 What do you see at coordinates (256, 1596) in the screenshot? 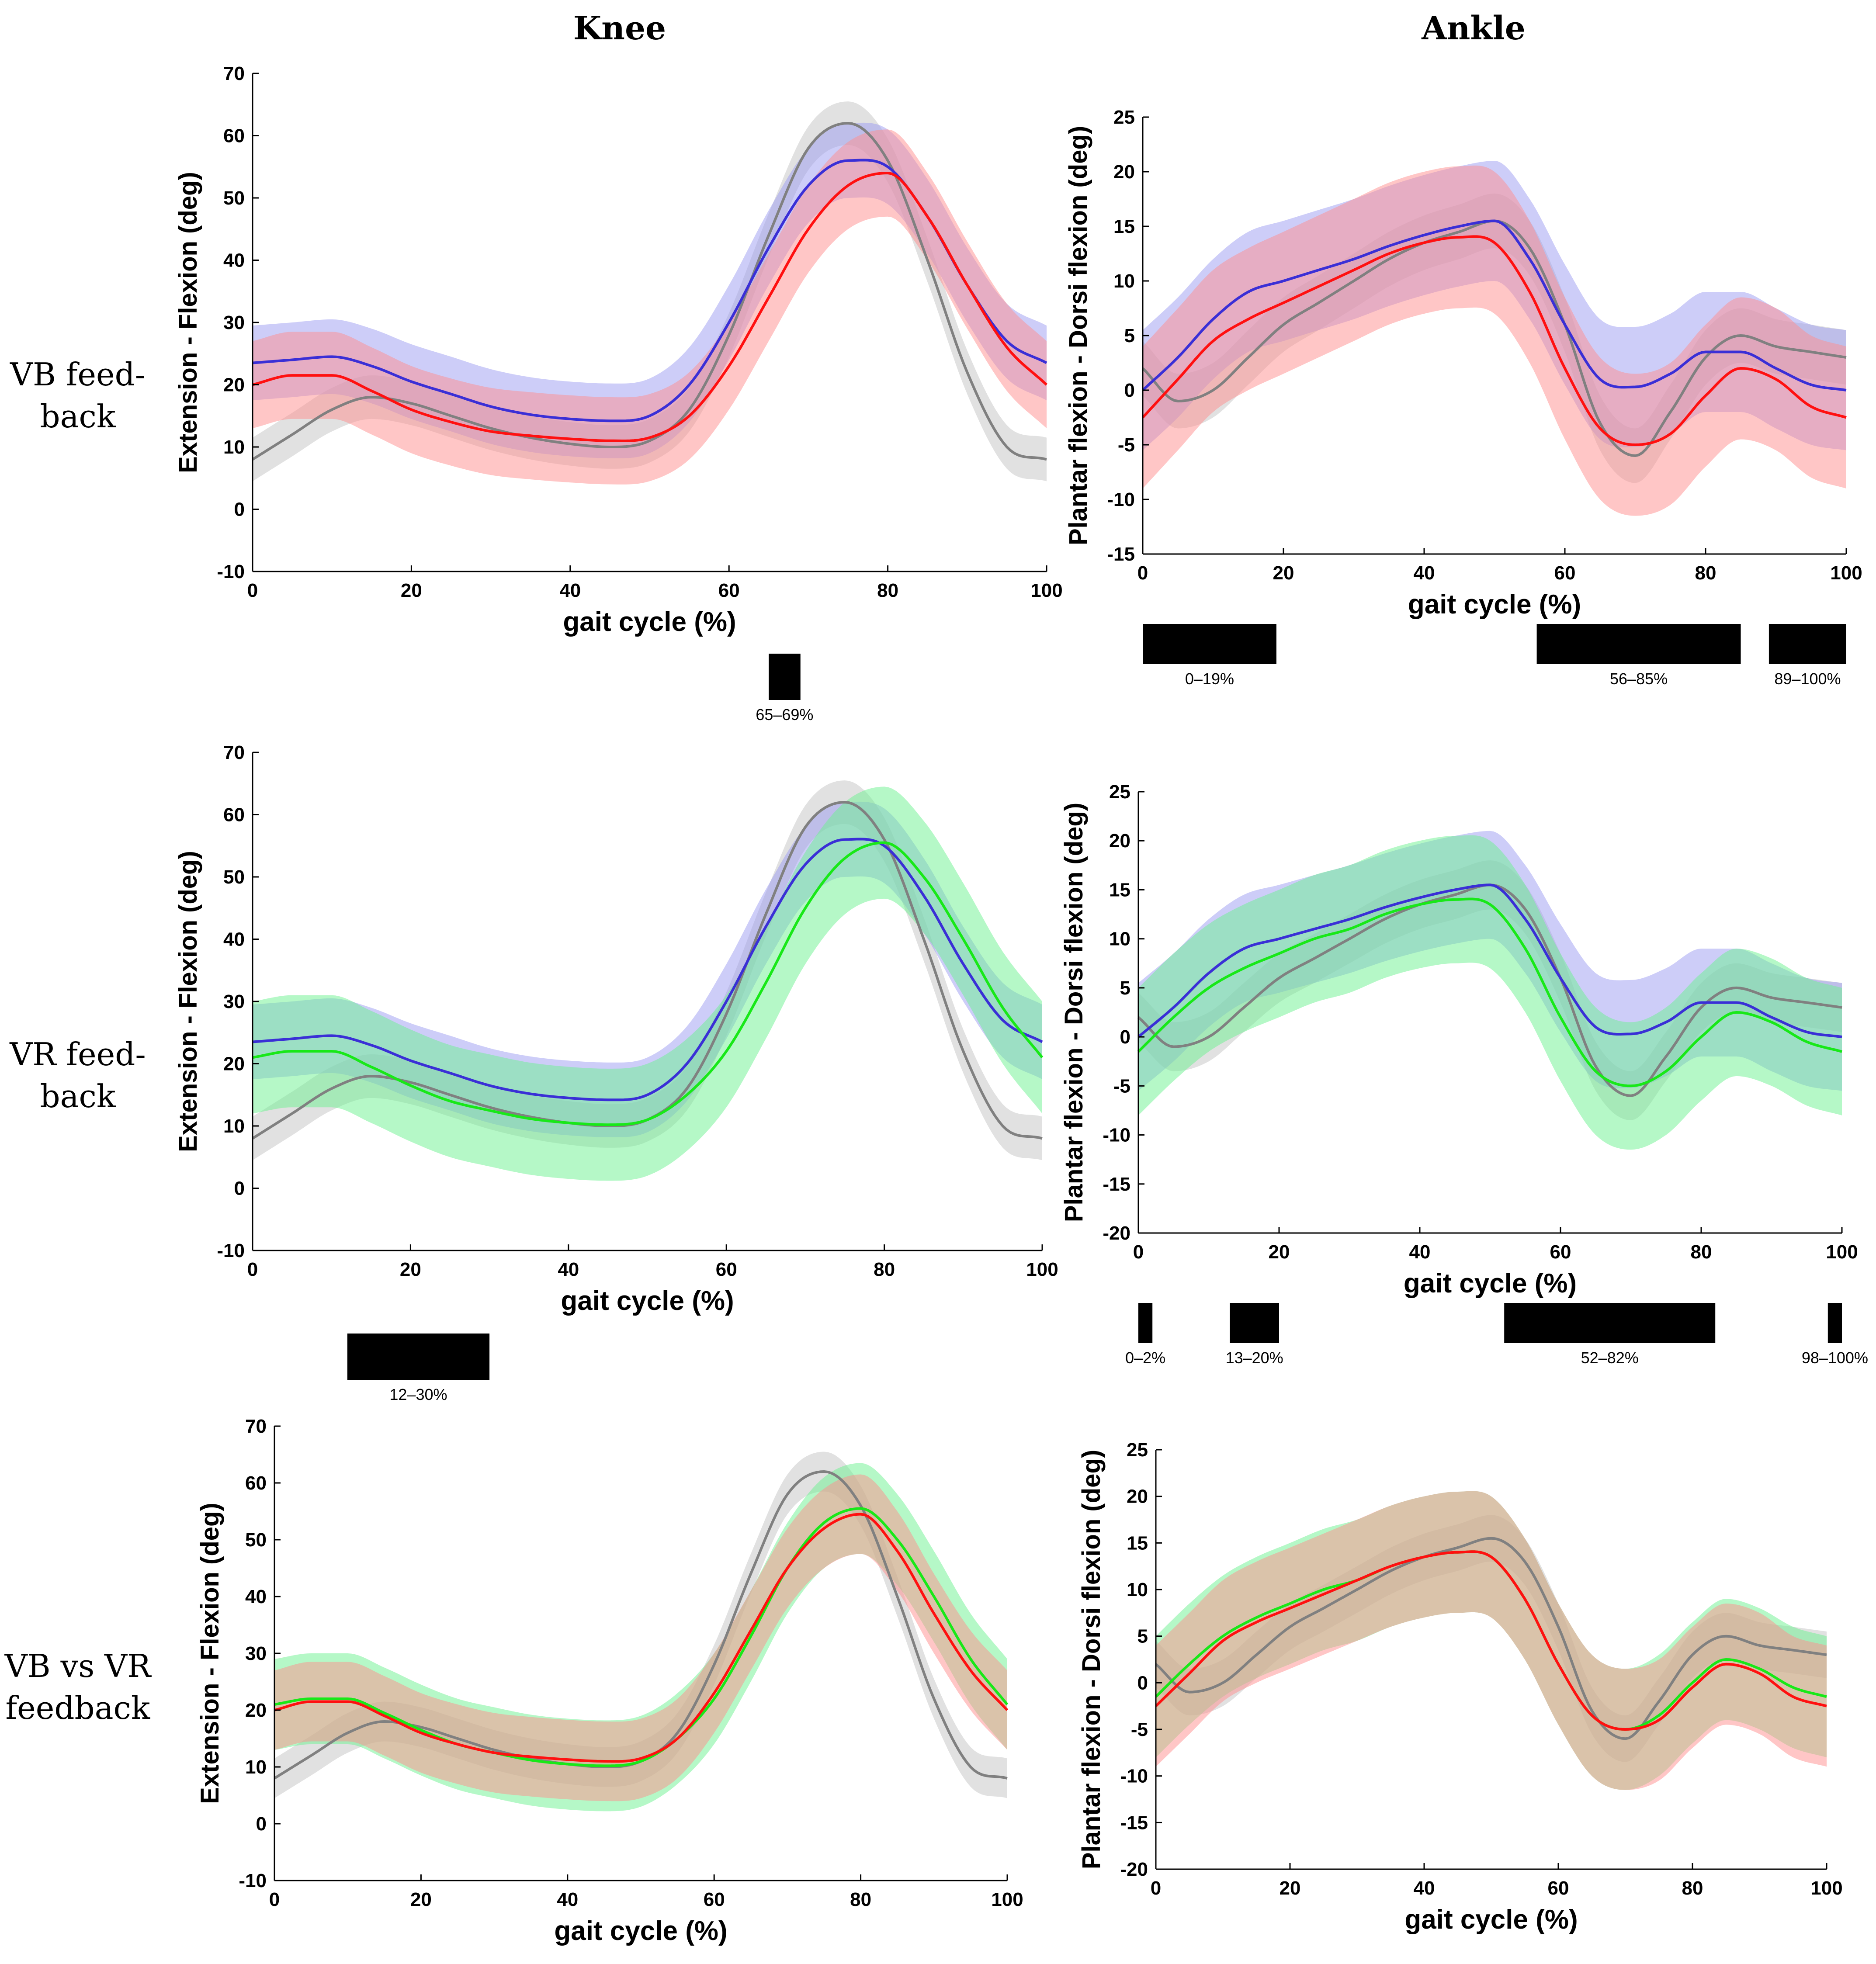
I see `y-tick-label: 40` at bounding box center [256, 1596].